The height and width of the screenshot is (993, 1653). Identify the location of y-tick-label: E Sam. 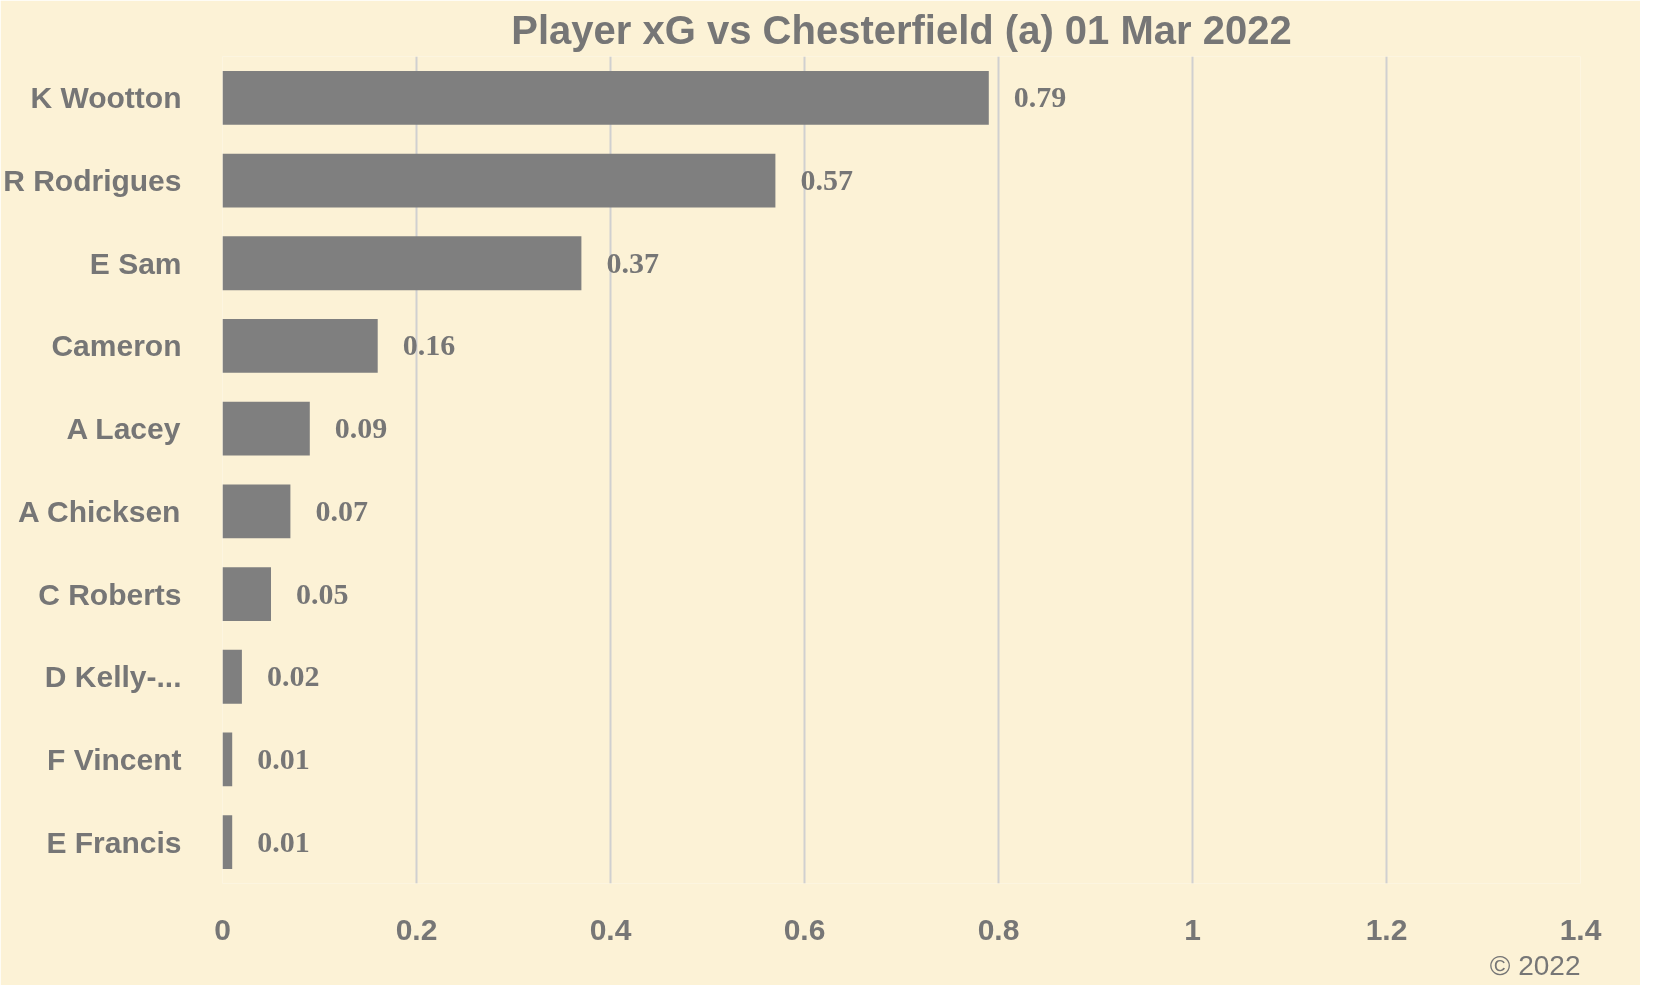
(135, 263).